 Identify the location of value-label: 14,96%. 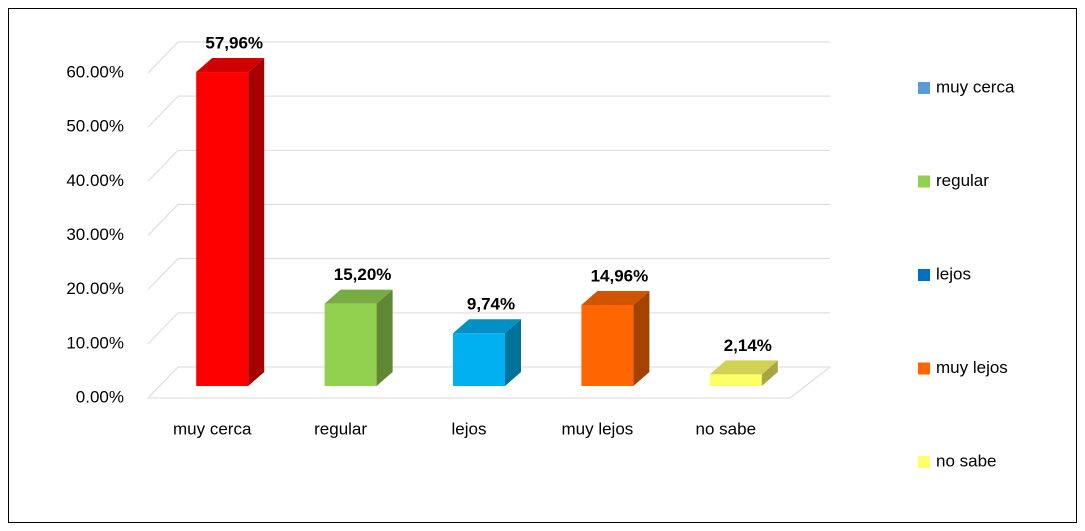
(620, 275).